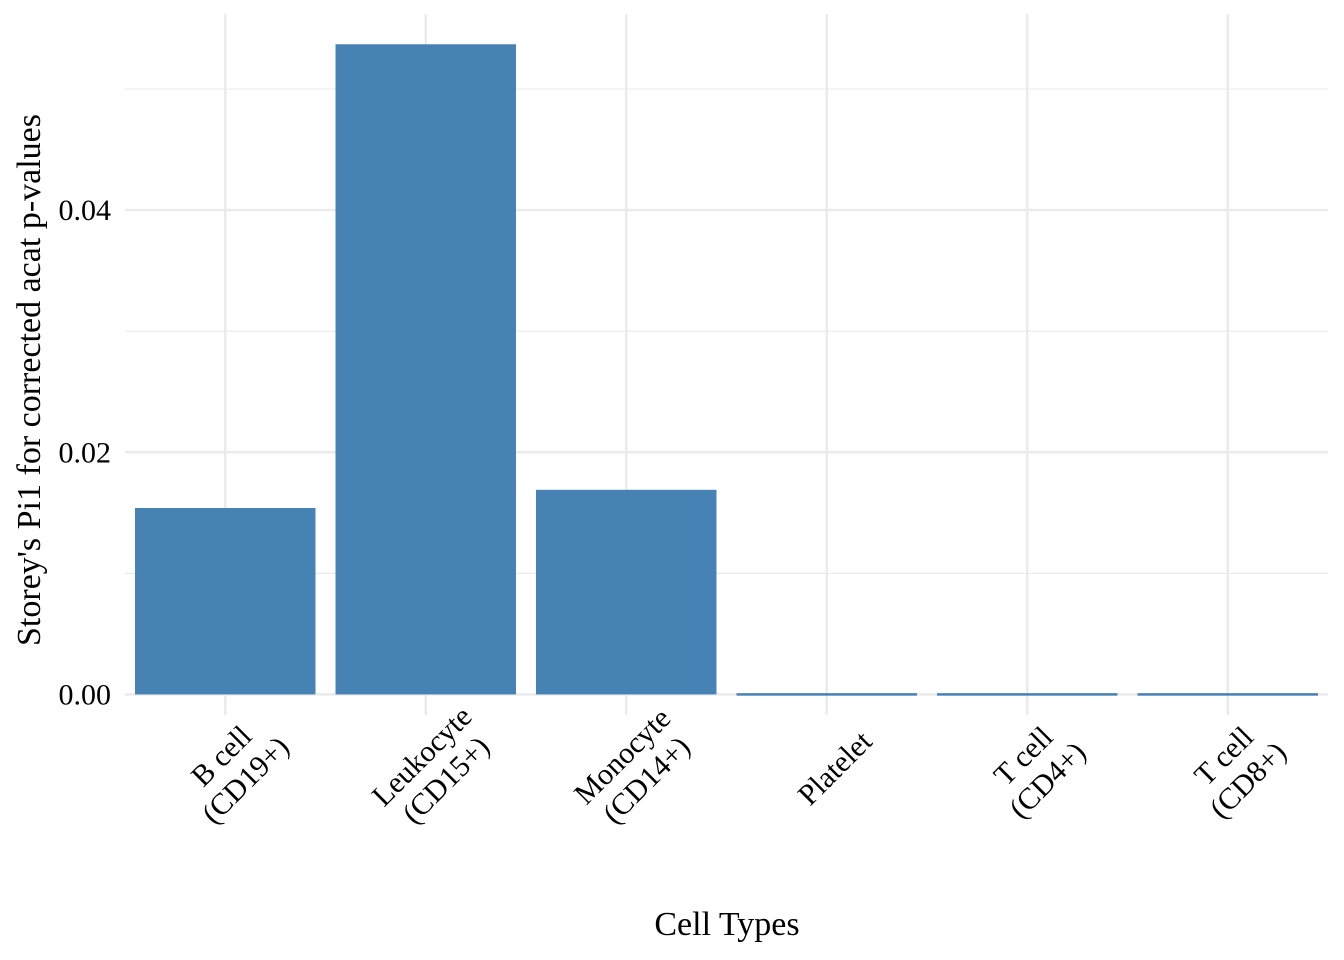 The image size is (1344, 960). I want to click on x-tick-label: Platelet, so click(835, 767).